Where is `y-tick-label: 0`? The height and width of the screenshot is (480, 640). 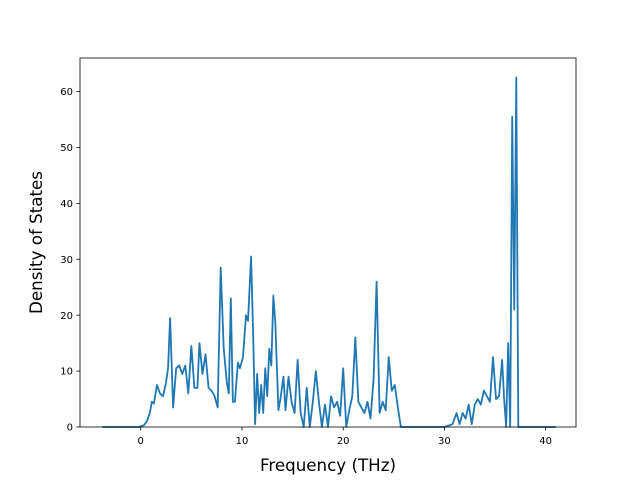 y-tick-label: 0 is located at coordinates (70, 428).